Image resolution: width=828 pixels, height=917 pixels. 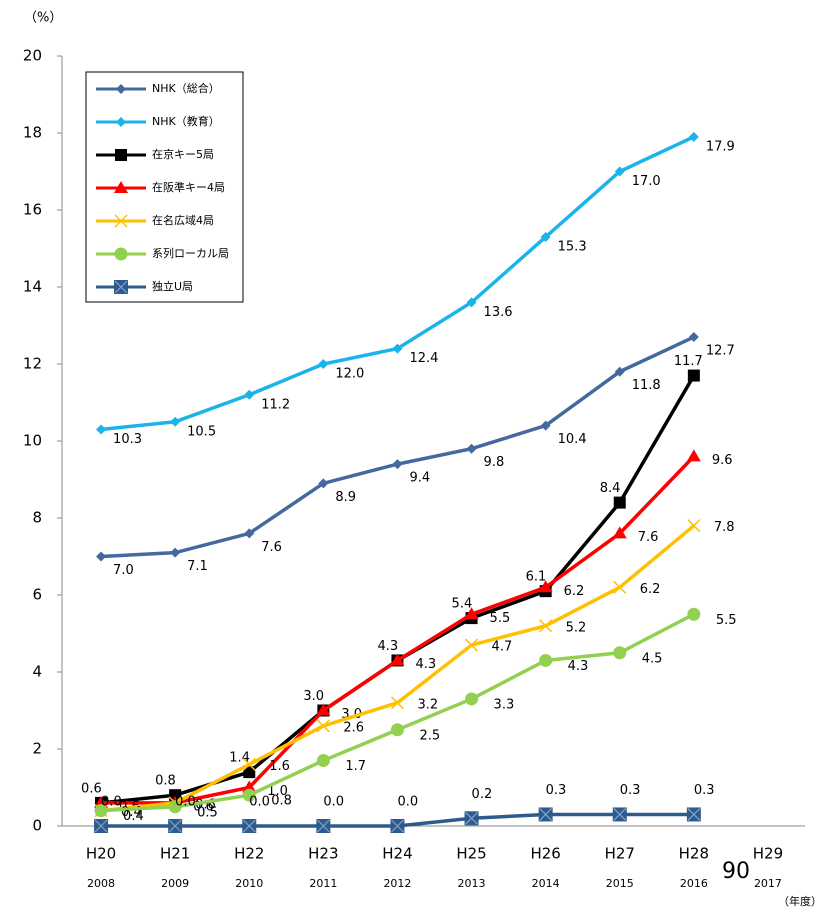 I want to click on x-tick-label: H21, so click(x=175, y=854).